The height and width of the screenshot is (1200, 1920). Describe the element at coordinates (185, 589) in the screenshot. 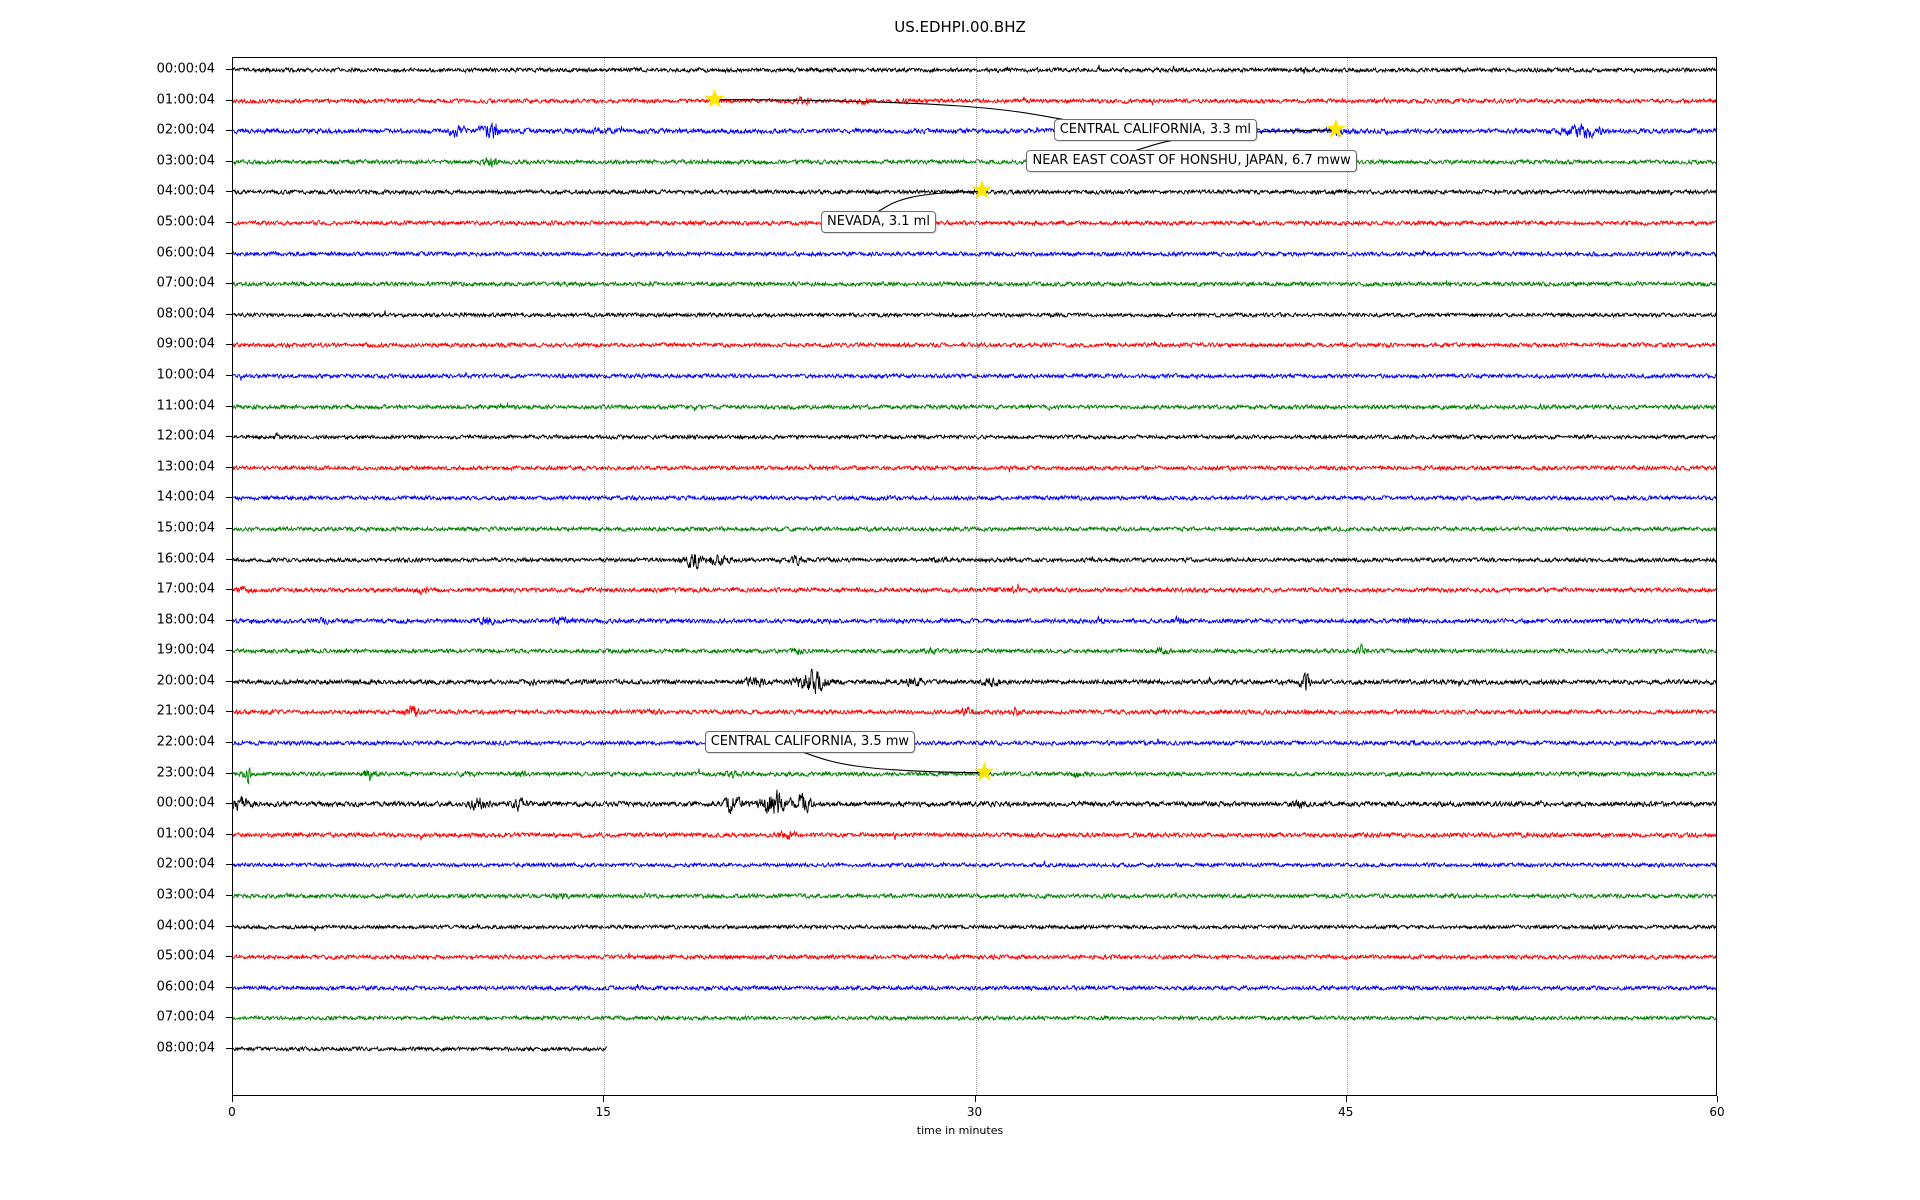

I see `y-axis-tick-label: 17:00:04` at that location.